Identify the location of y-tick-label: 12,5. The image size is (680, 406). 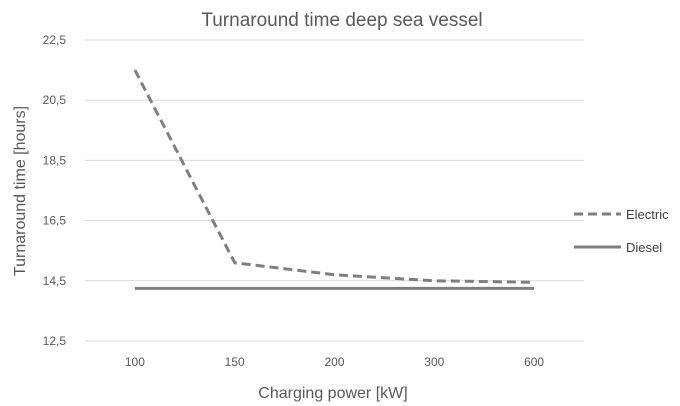
(55, 341).